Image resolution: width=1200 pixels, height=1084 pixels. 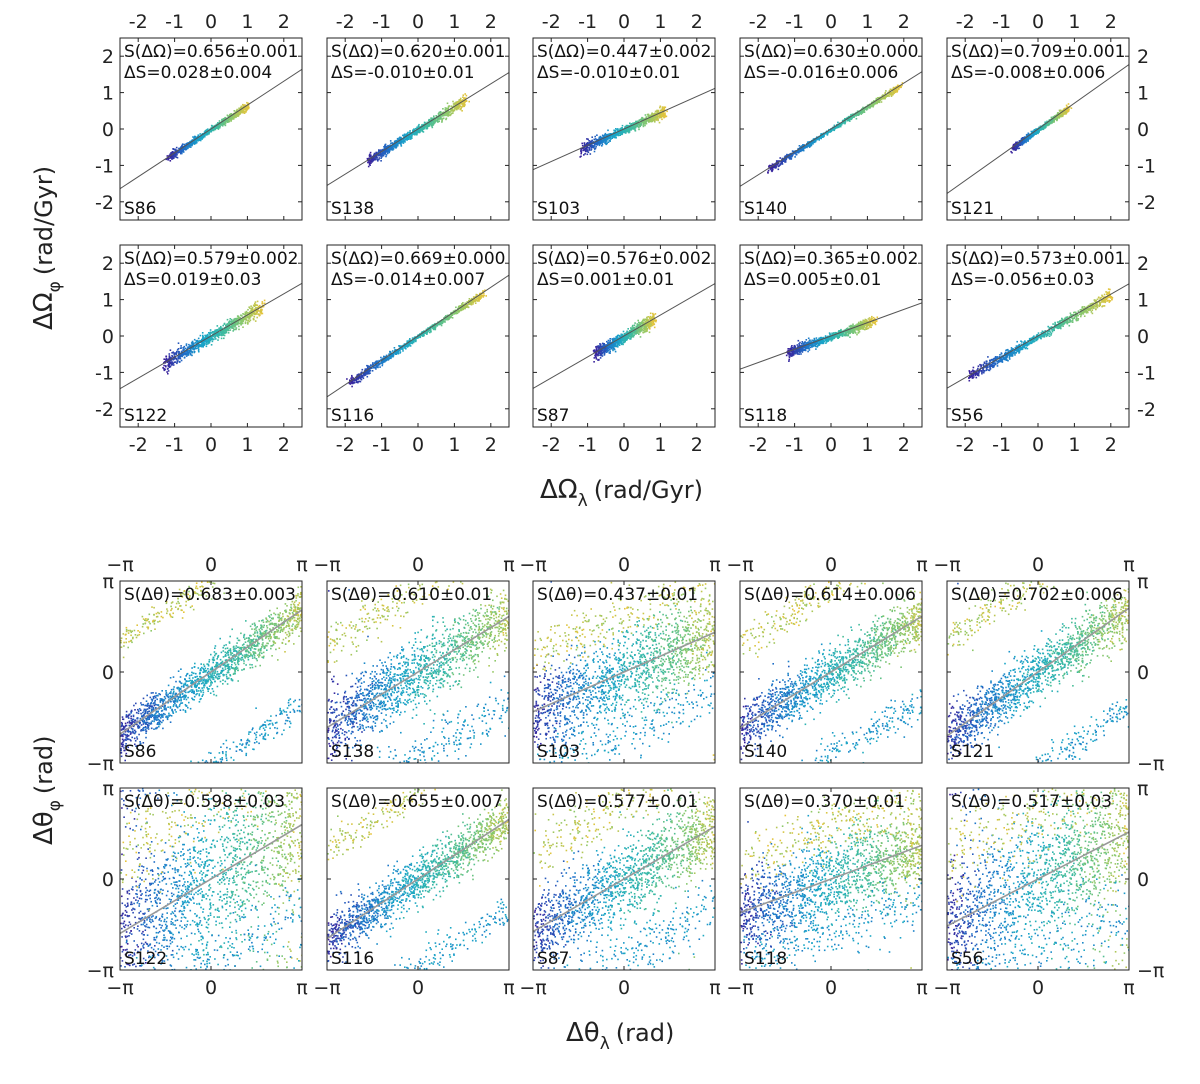 I want to click on x-tick-label-top: -1, so click(x=794, y=22).